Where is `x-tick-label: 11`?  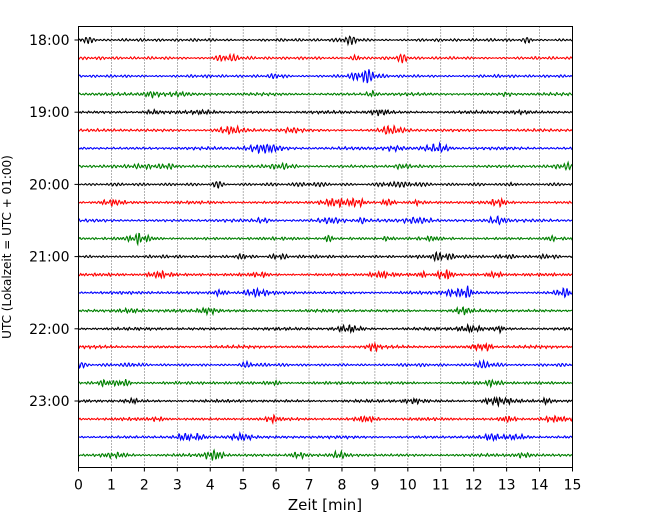
x-tick-label: 11 is located at coordinates (441, 486).